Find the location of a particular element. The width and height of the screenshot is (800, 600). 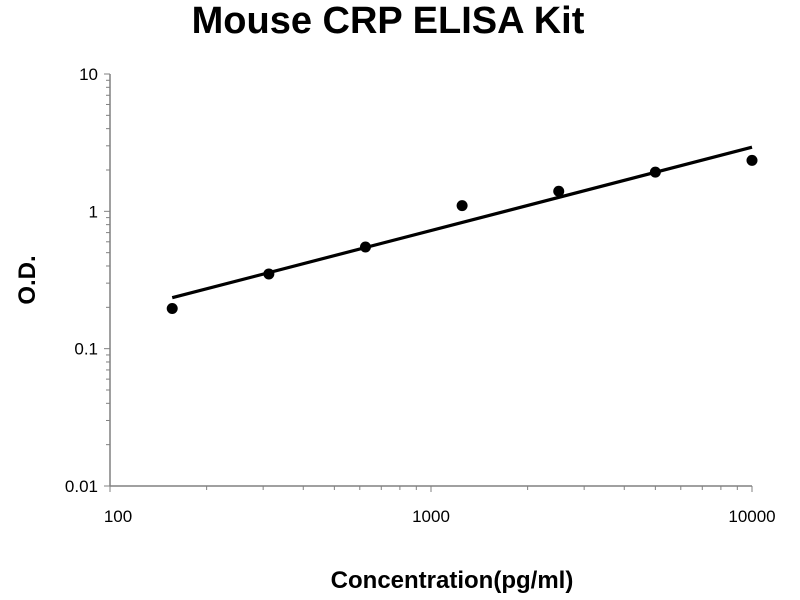

x-tick-label: 100 is located at coordinates (118, 516).